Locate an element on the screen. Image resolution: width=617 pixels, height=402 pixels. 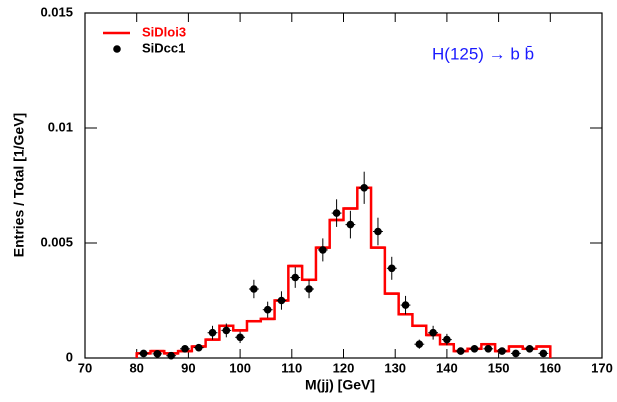
x-tick-label: 100 is located at coordinates (240, 367).